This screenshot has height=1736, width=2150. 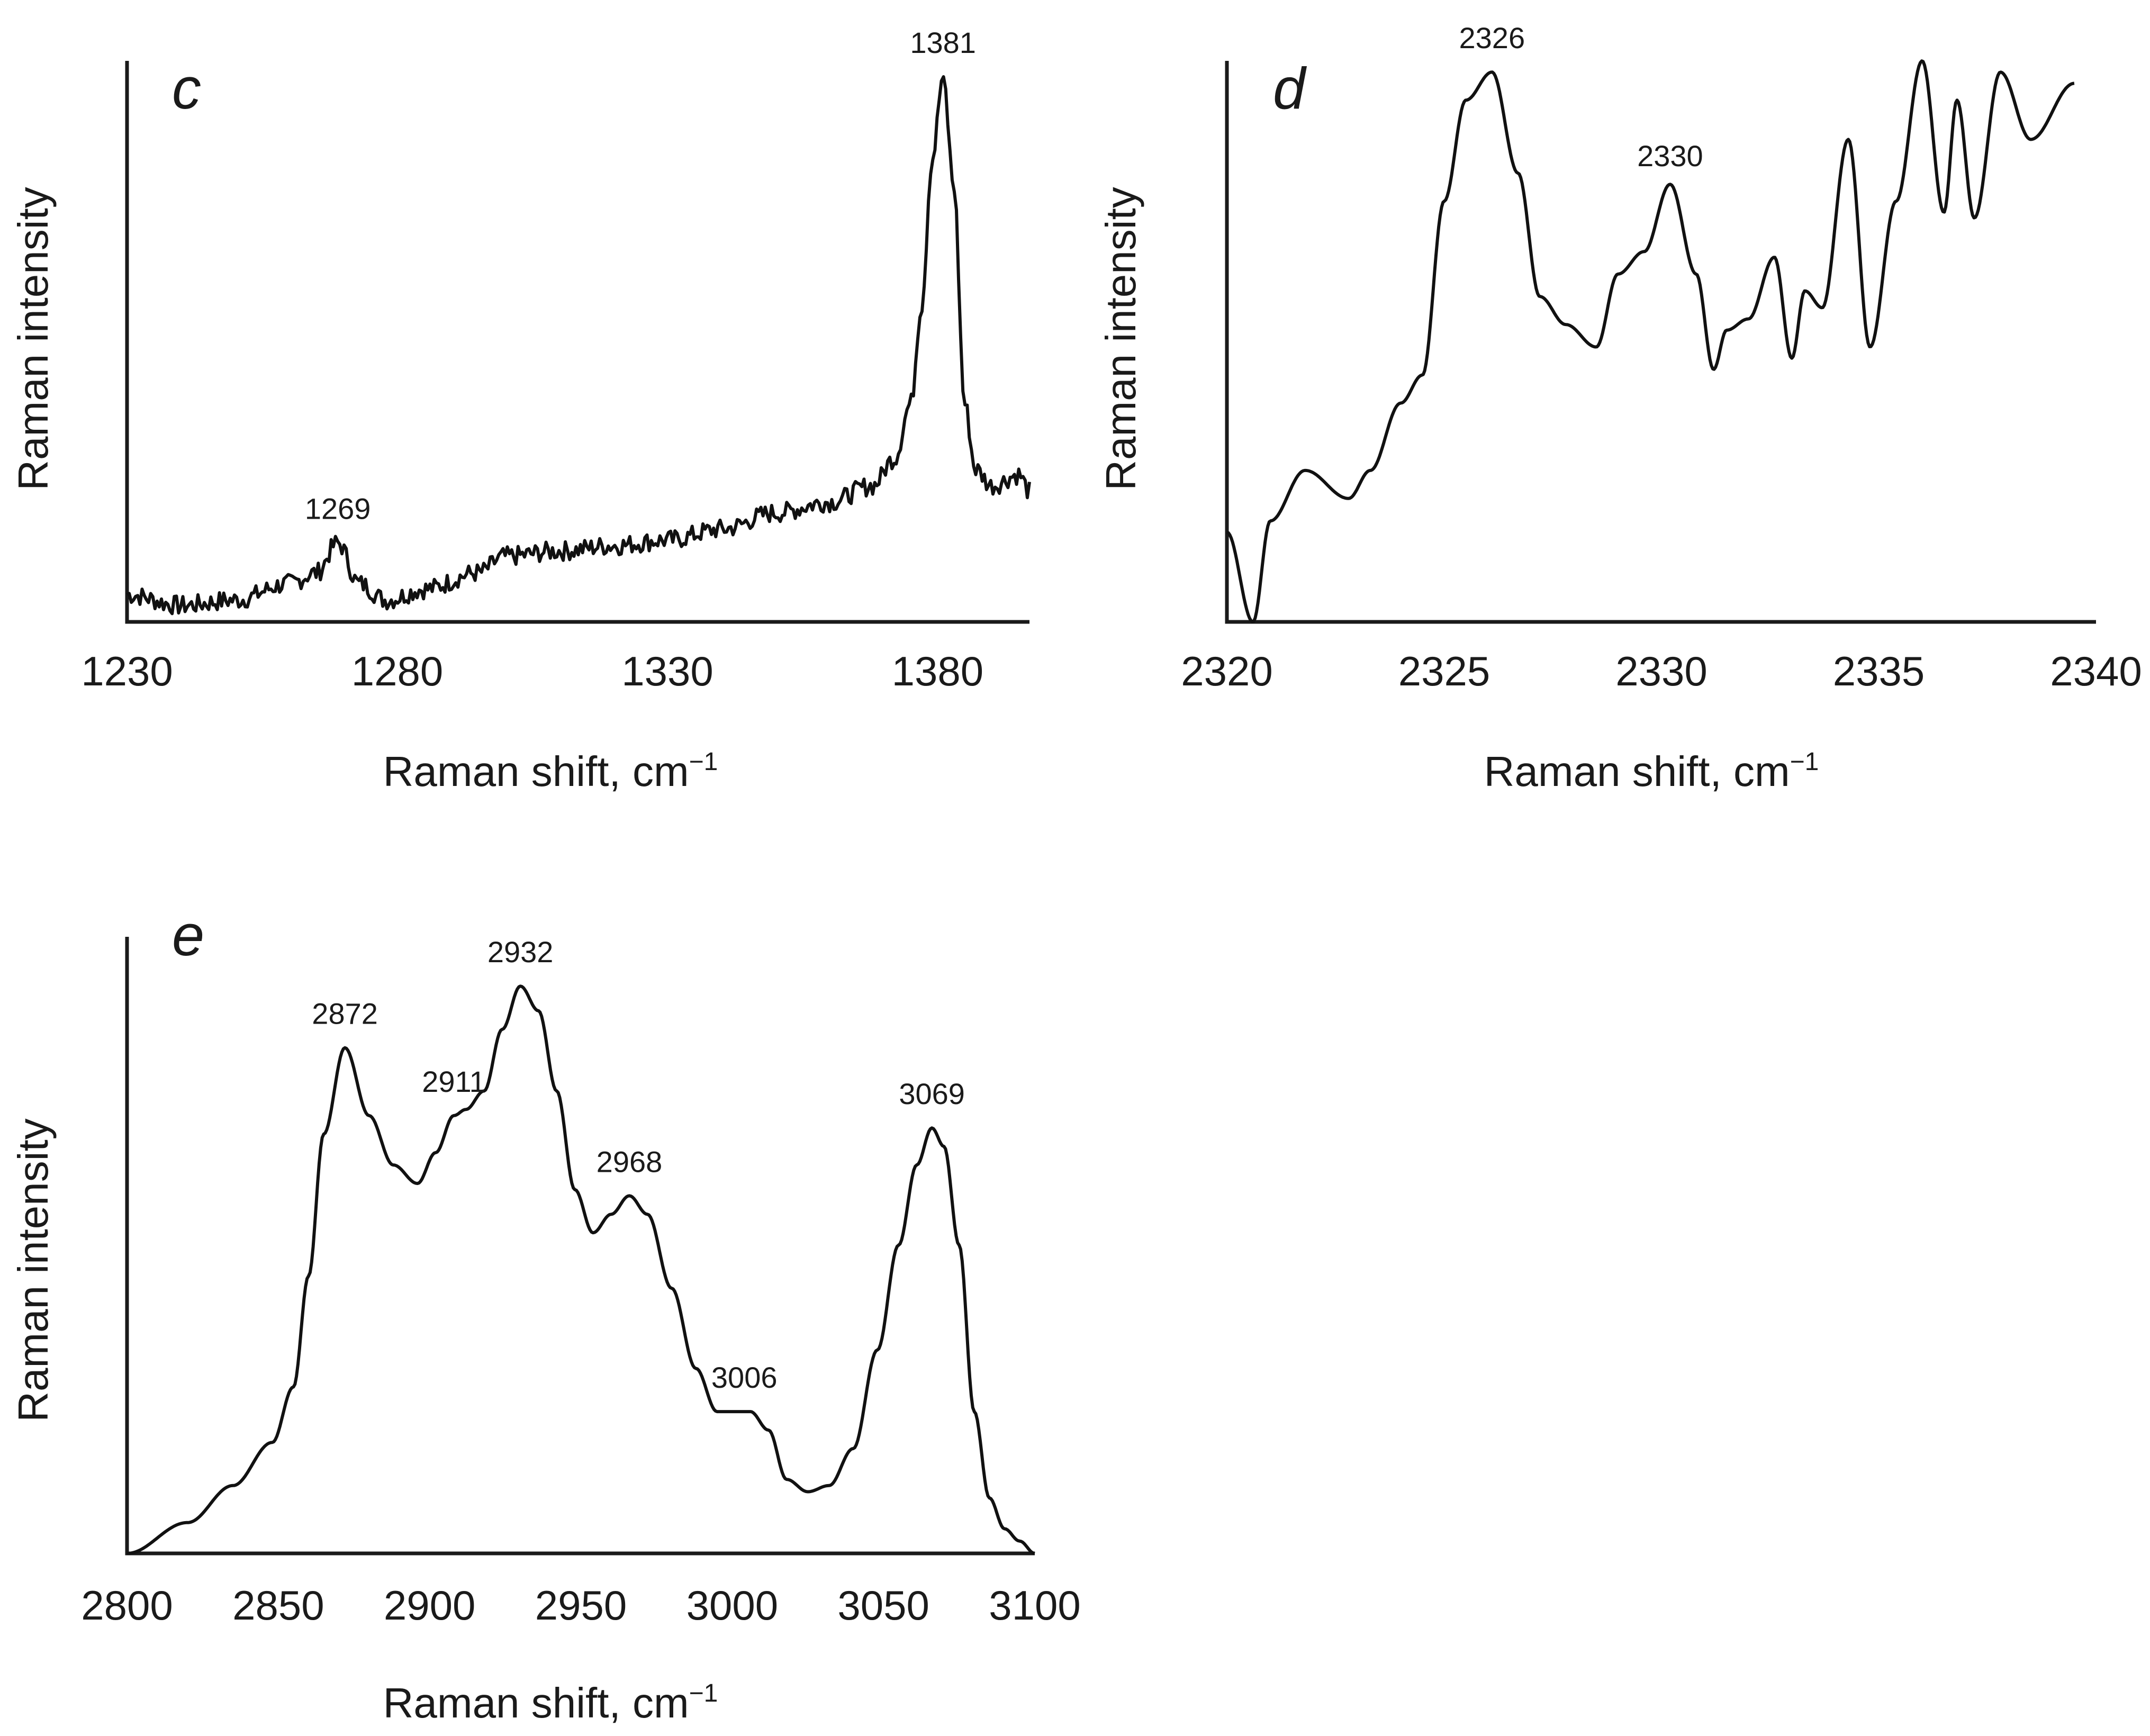 What do you see at coordinates (345, 1014) in the screenshot?
I see `peak-label: 2872` at bounding box center [345, 1014].